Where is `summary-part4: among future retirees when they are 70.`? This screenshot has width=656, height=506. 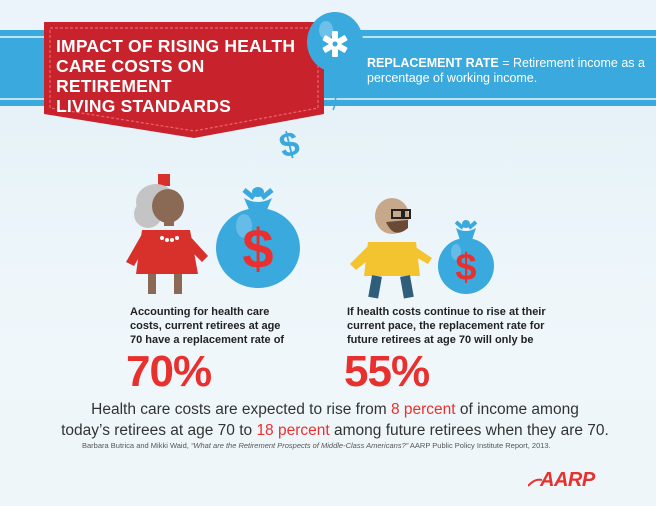 summary-part4: among future retirees when they are 70. is located at coordinates (469, 430).